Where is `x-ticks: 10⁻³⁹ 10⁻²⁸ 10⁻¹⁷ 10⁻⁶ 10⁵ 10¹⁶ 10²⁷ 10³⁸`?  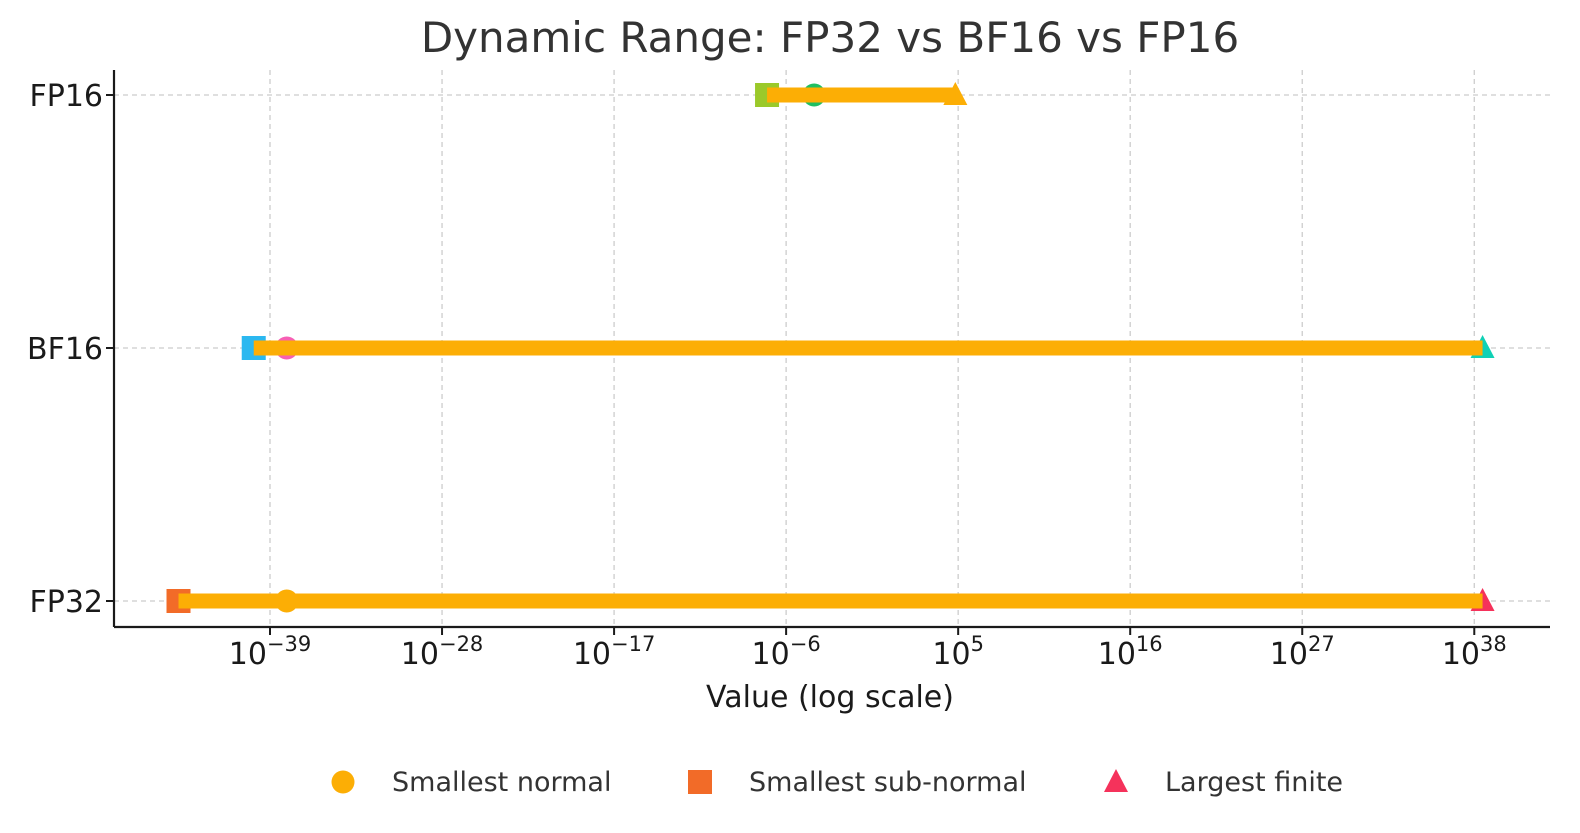 x-ticks: 10⁻³⁹ 10⁻²⁸ 10⁻¹⁷ 10⁻⁶ 10⁵ 10¹⁶ 10²⁷ 10³⁸ is located at coordinates (868, 649).